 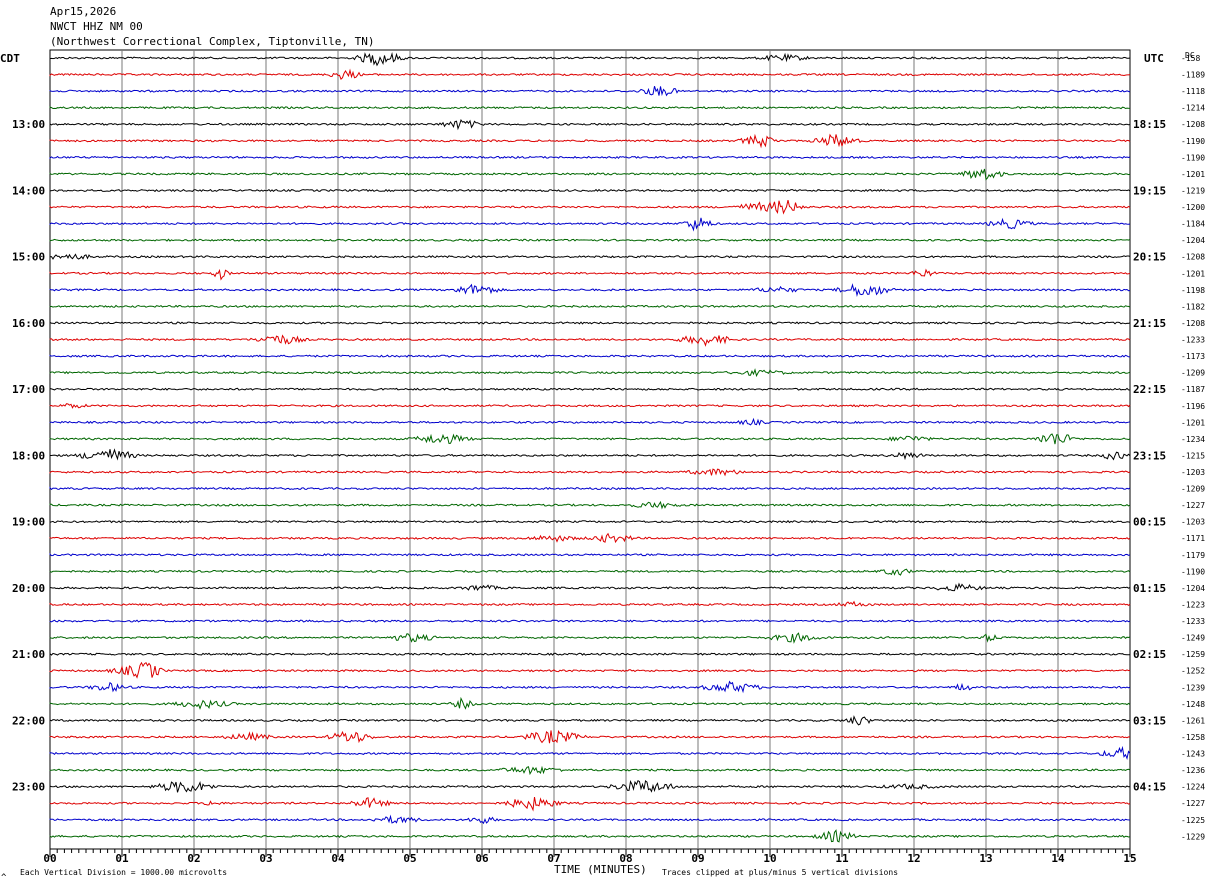 I want to click on utc-hour-label: 00:15, so click(x=1149, y=522).